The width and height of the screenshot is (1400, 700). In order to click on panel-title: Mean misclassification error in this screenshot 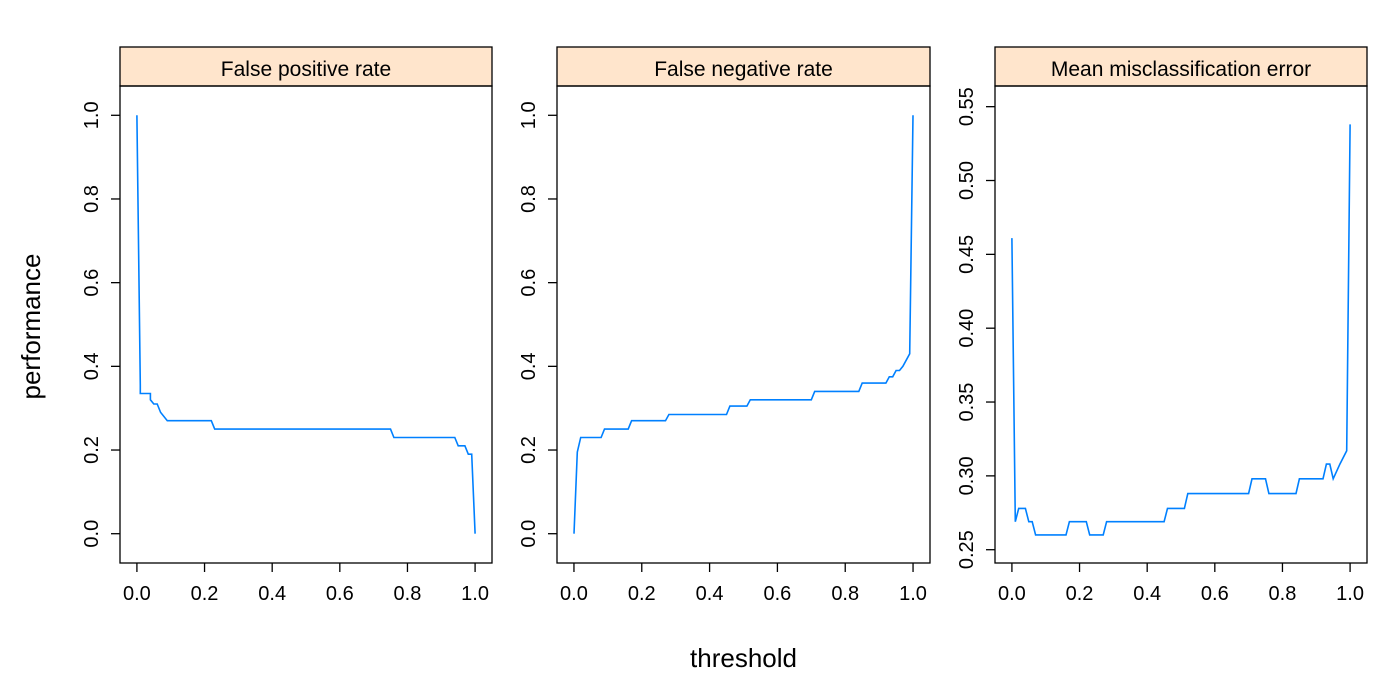, I will do `click(1181, 69)`.